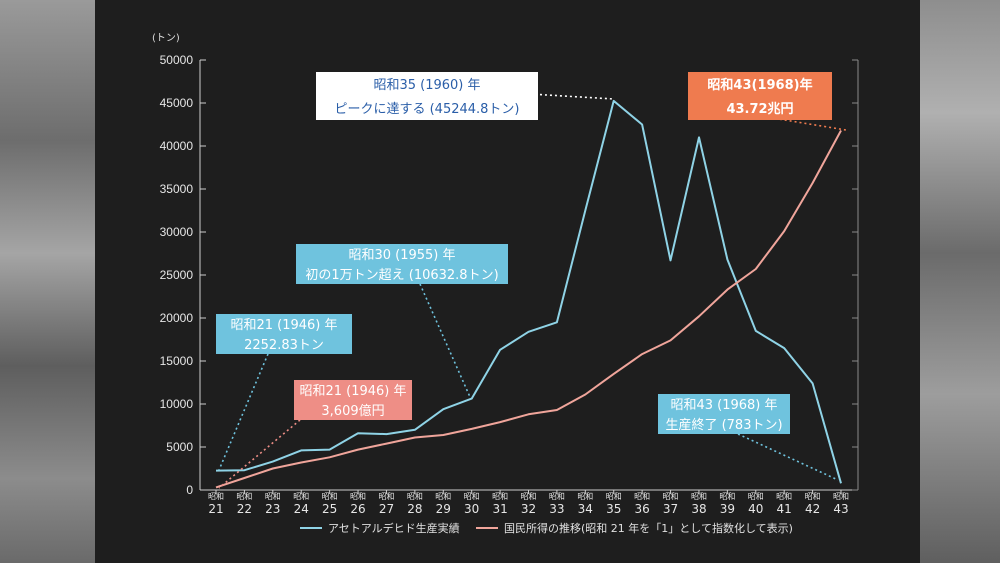 The height and width of the screenshot is (563, 1000). What do you see at coordinates (244, 509) in the screenshot?
I see `x-tick-label: 22` at bounding box center [244, 509].